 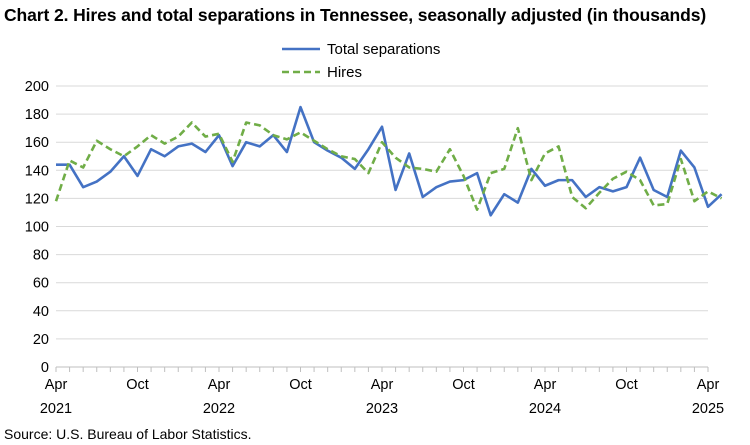 I want to click on x-tick-year-label: 2024, so click(x=545, y=409).